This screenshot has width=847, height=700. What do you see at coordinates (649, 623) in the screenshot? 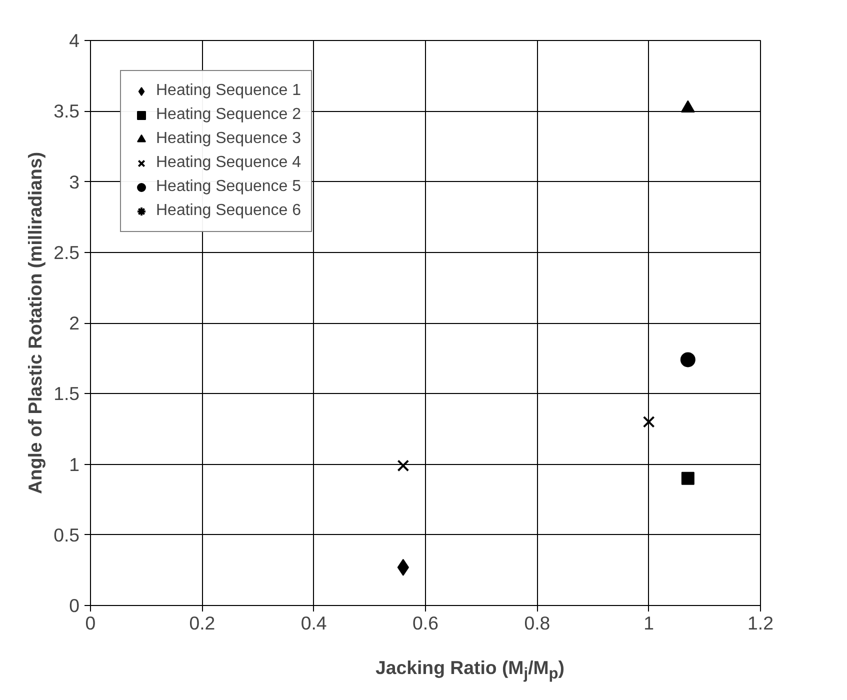
I see `x-tick-label: 1` at bounding box center [649, 623].